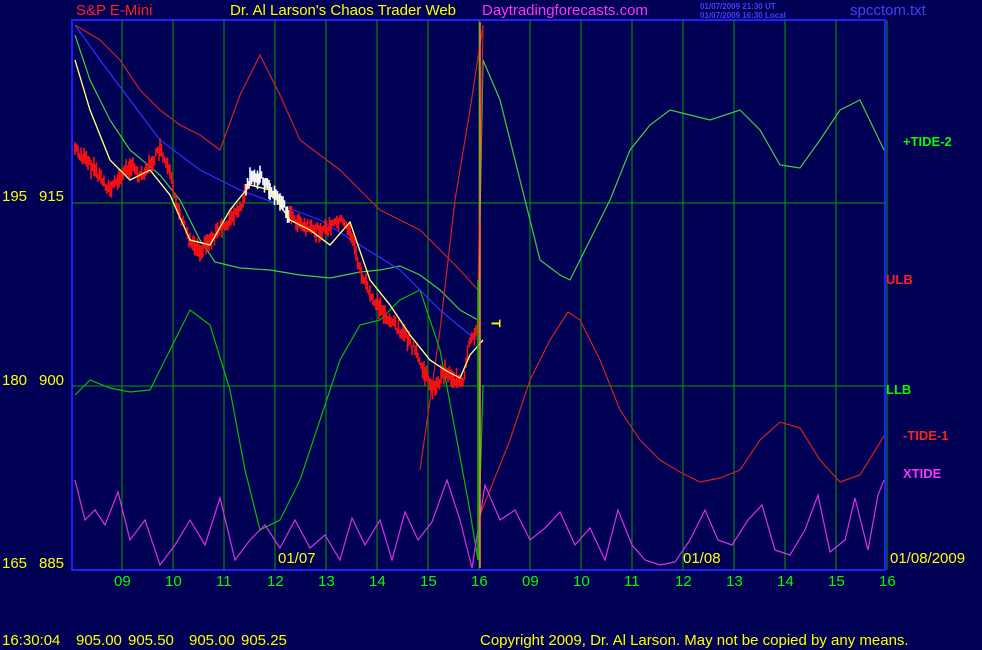  I want to click on date-label-3: 01/08/2009, so click(928, 558).